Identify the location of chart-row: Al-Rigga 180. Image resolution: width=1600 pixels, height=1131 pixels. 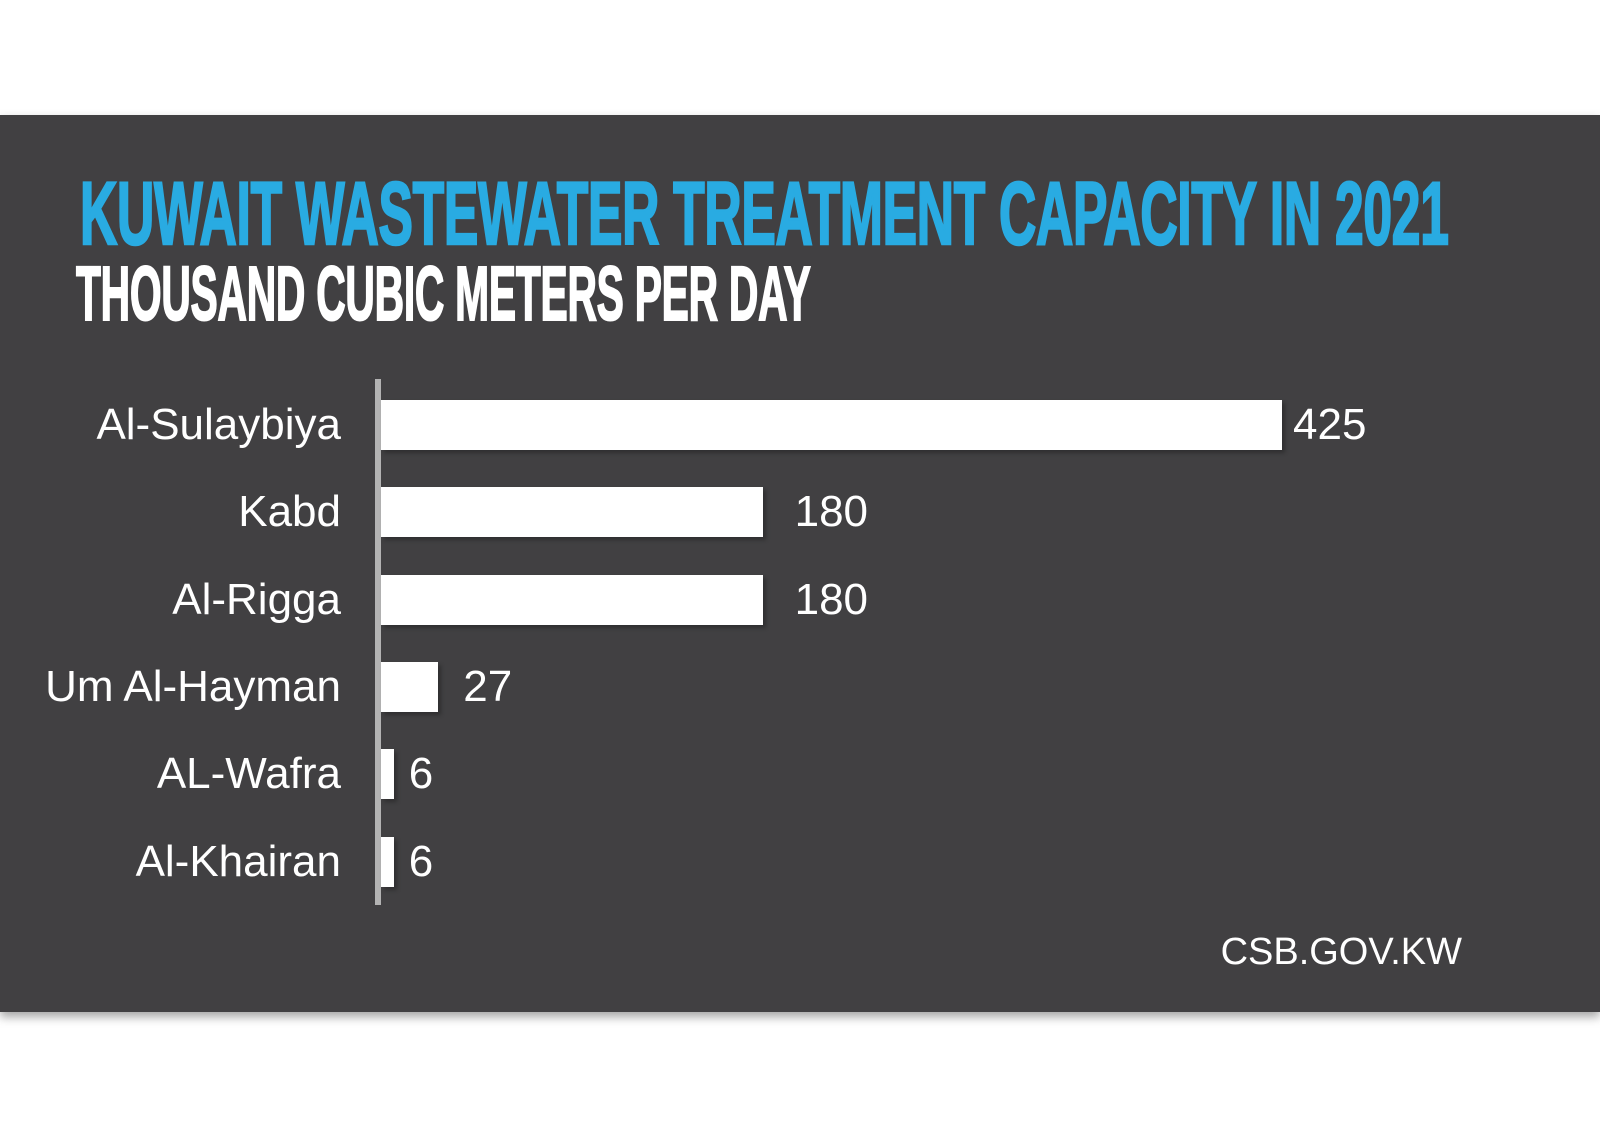
(800, 599).